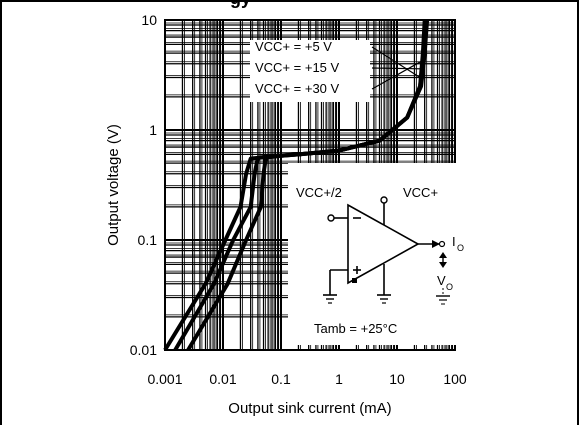 The height and width of the screenshot is (425, 579). What do you see at coordinates (460, 248) in the screenshot?
I see `io-sub-label: O` at bounding box center [460, 248].